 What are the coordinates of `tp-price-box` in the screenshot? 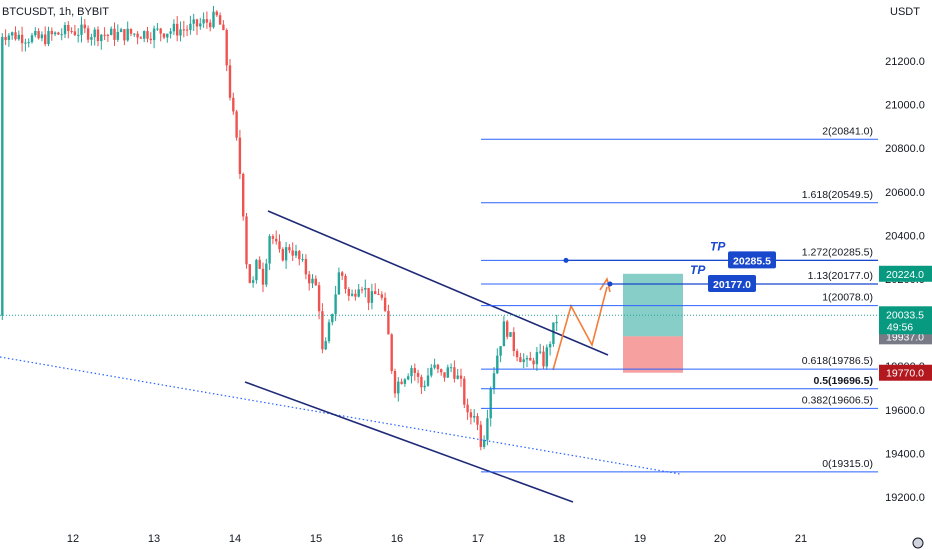 It's located at (752, 260).